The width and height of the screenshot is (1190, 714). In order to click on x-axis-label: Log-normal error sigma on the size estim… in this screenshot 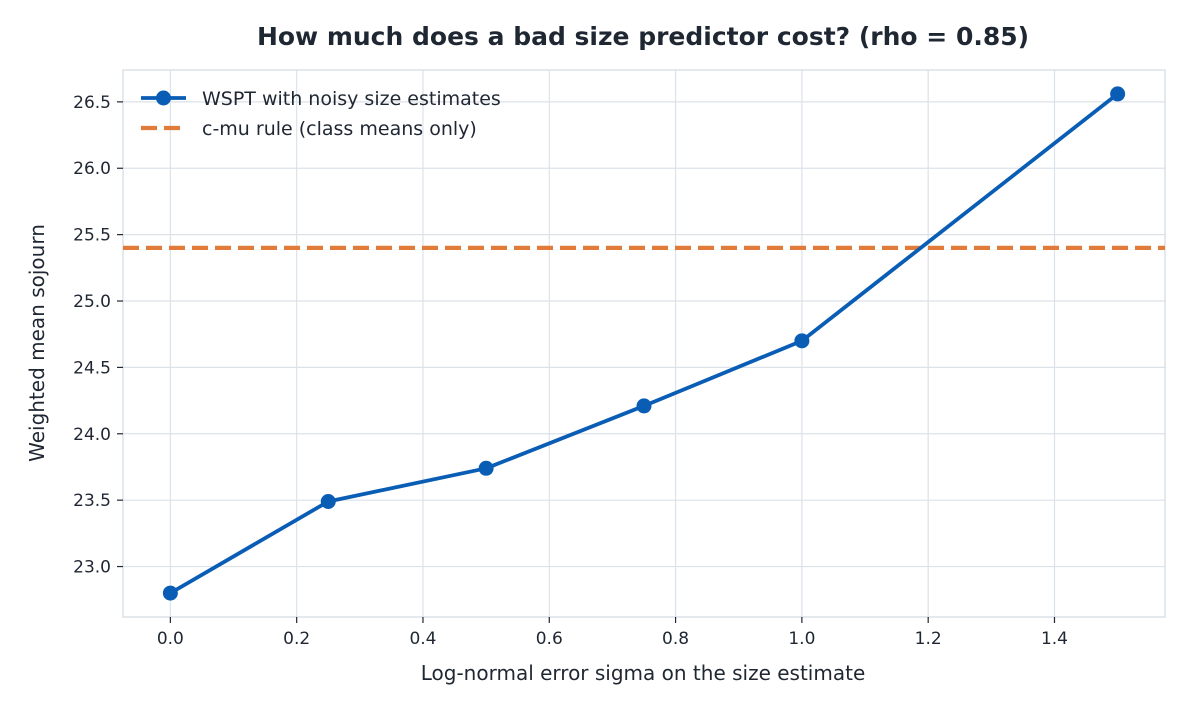, I will do `click(643, 673)`.